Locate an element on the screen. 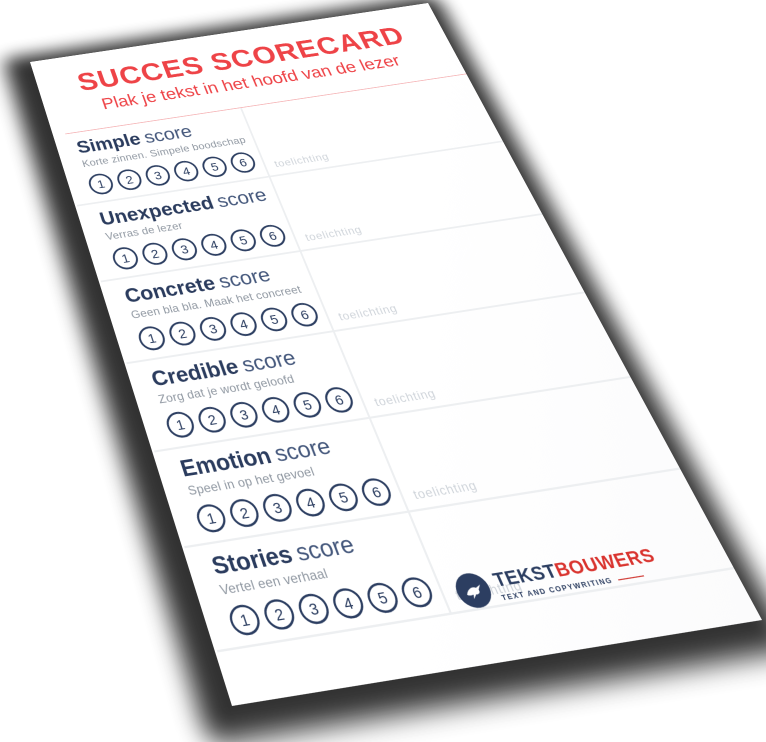 Image resolution: width=766 pixels, height=742 pixels. tagline-rule is located at coordinates (630, 578).